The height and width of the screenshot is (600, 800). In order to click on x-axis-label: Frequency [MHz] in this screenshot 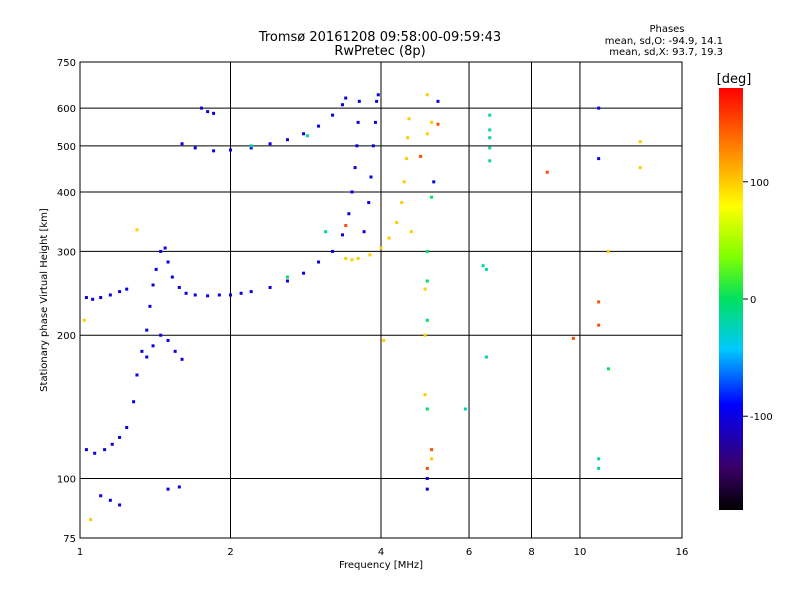, I will do `click(381, 565)`.